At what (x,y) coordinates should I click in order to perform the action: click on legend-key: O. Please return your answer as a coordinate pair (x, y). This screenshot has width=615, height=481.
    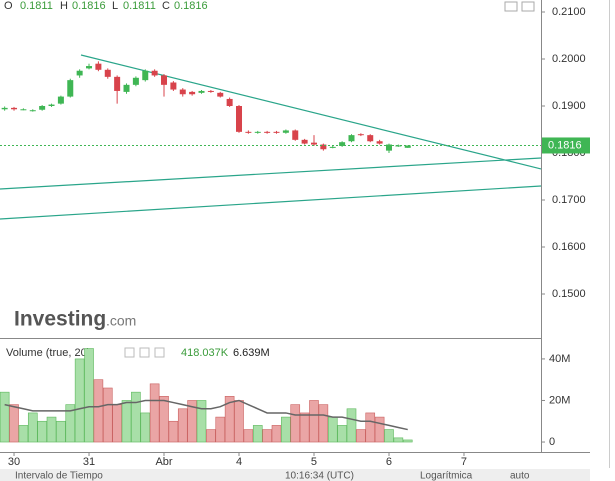
    Looking at the image, I should click on (8, 6).